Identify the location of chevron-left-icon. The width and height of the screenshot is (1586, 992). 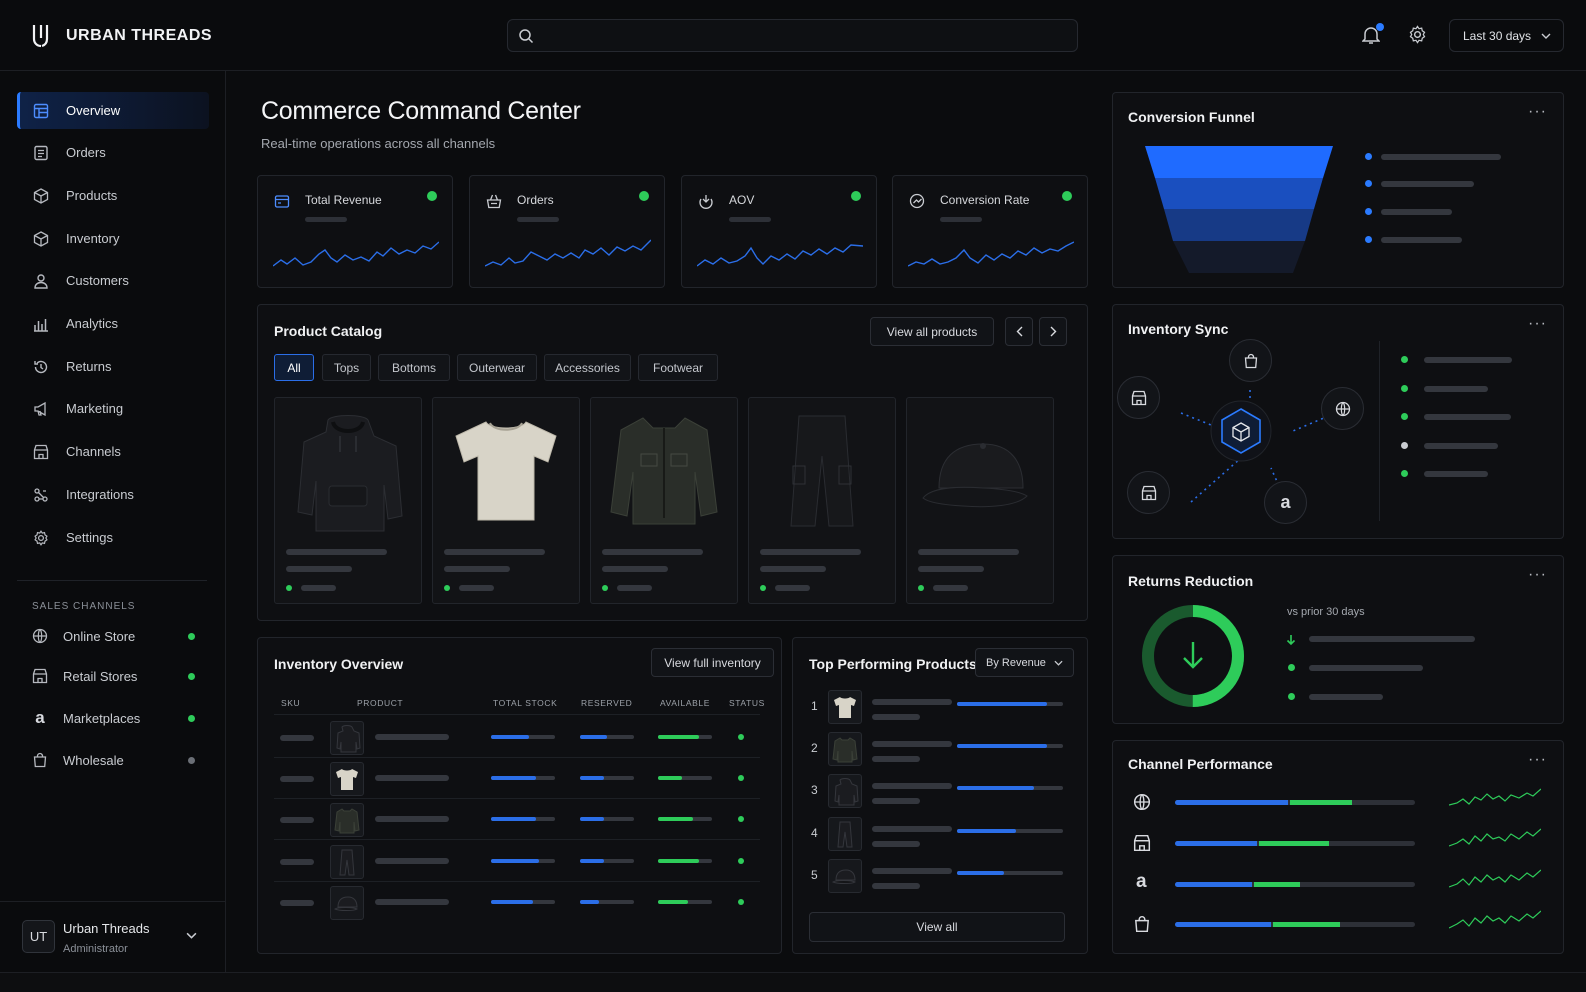
(1019, 331).